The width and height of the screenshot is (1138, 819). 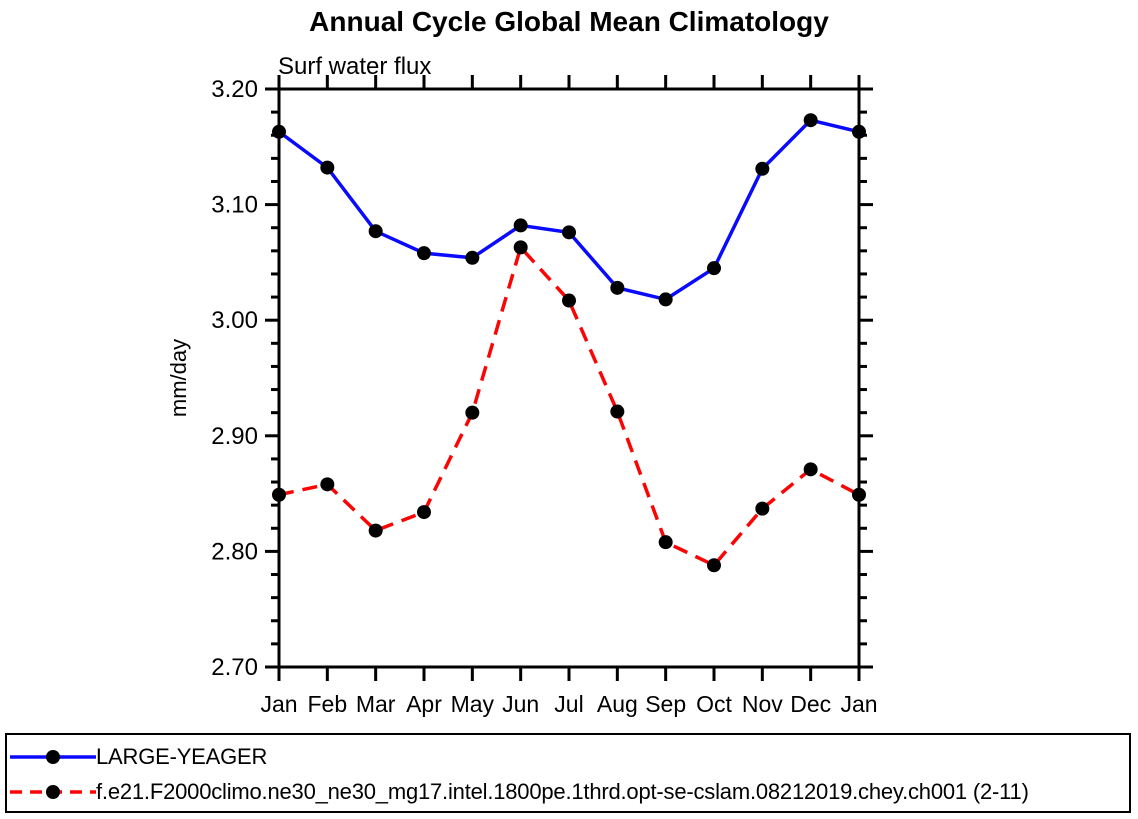 I want to click on y-tick-label: 3.20, so click(x=234, y=89).